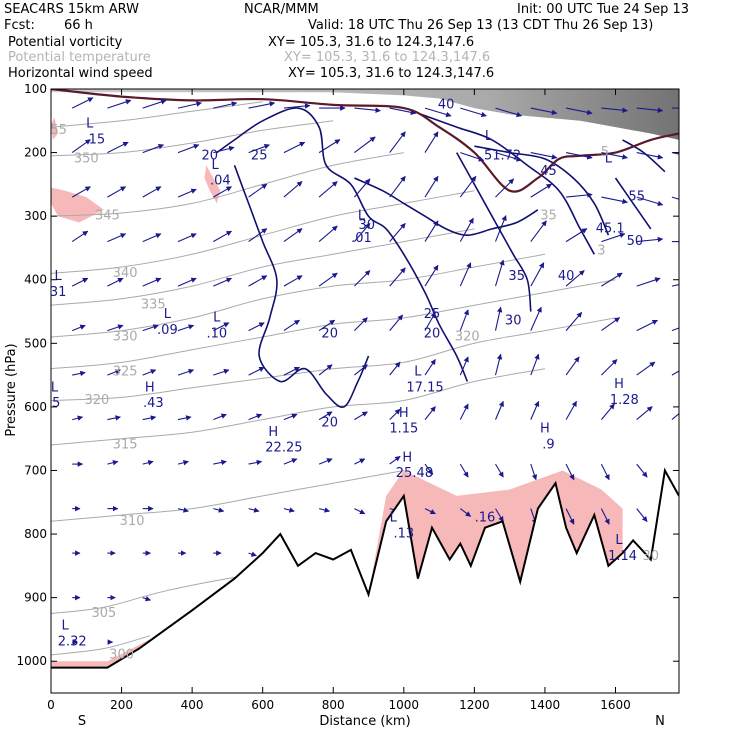 The width and height of the screenshot is (740, 740). I want to click on annotation-43: .9, so click(548, 445).